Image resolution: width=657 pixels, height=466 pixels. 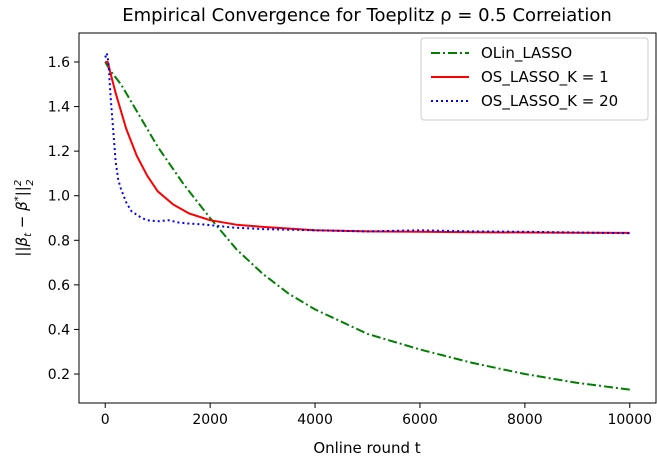 I want to click on legend-label-0: OLin_LASSO, so click(x=526, y=53).